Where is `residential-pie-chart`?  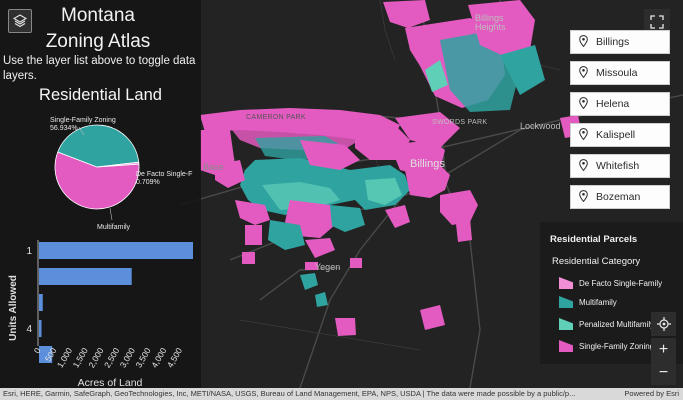
residential-pie-chart is located at coordinates (100, 168).